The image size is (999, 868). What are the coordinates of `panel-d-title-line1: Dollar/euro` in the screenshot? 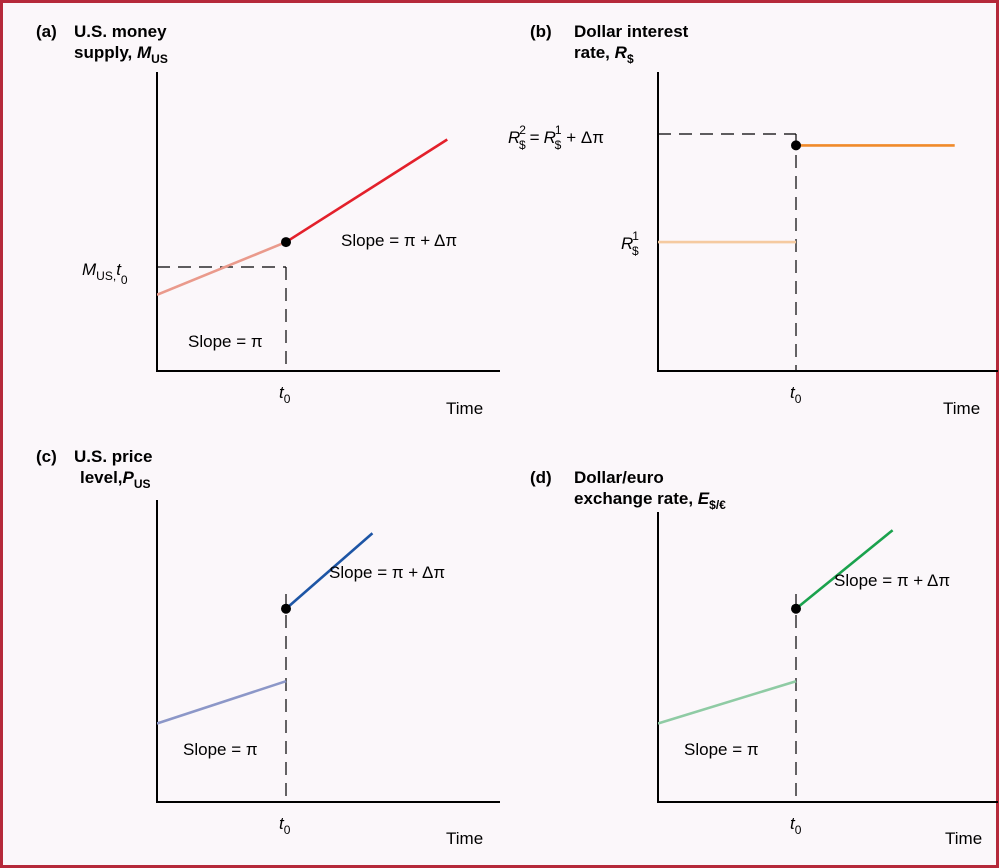 It's located at (619, 477).